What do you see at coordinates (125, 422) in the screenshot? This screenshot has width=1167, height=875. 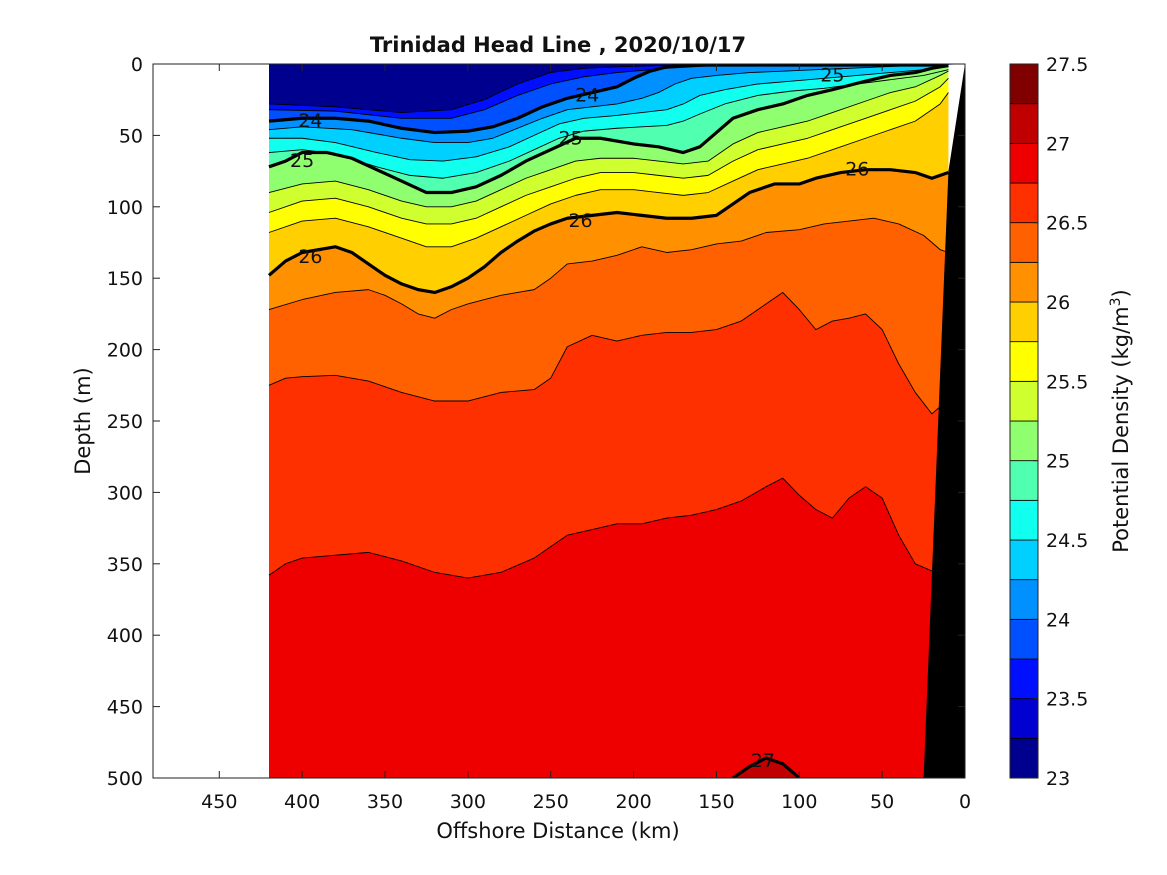 I see `y-tick-label: 250` at bounding box center [125, 422].